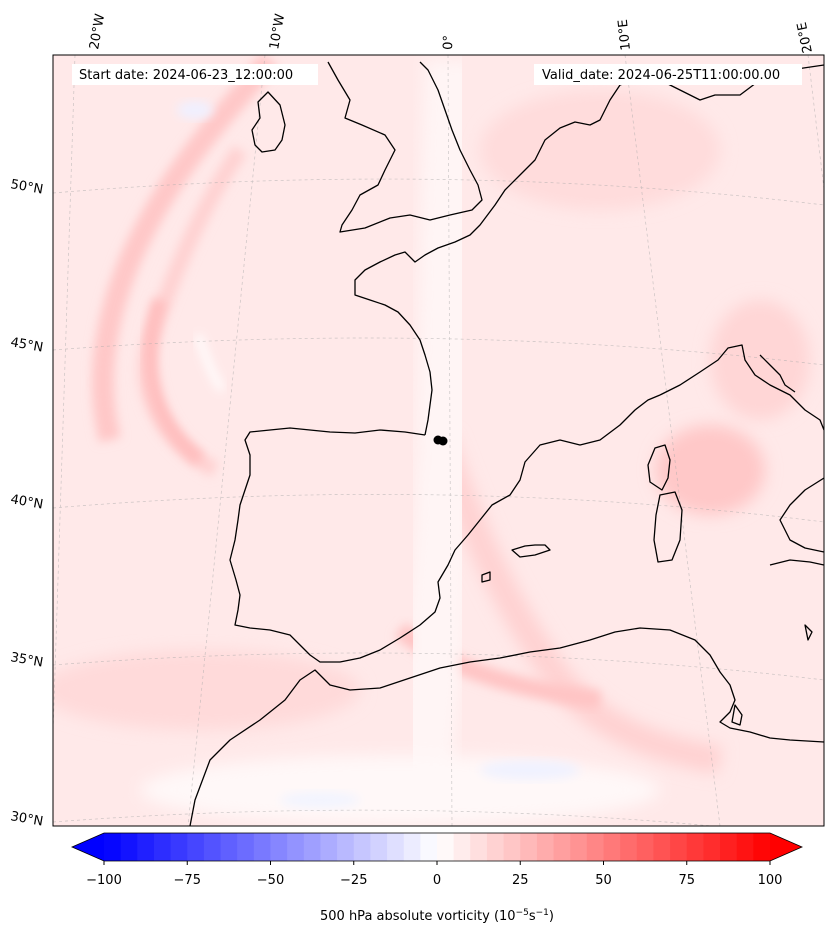 This screenshot has height=936, width=832. I want to click on meridian-20w, so click(64, 400).